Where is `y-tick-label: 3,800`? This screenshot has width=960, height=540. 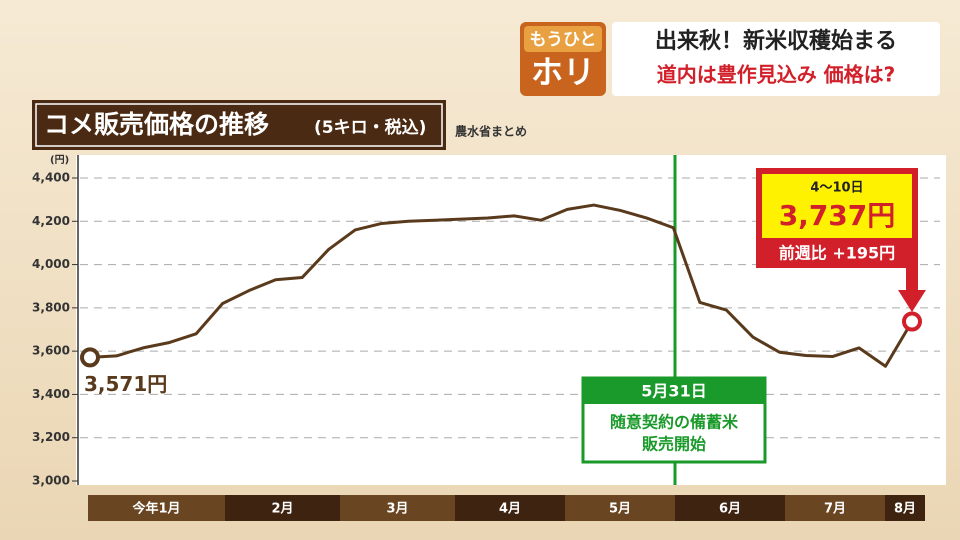 y-tick-label: 3,800 is located at coordinates (51, 307).